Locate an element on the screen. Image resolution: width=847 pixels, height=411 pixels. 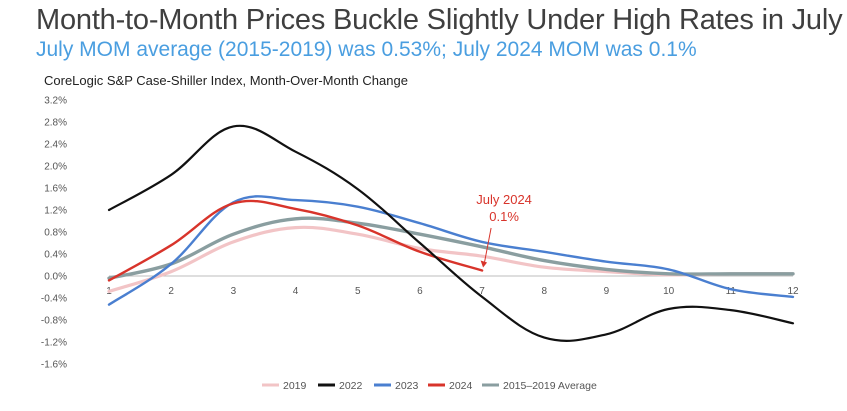
legend-label: 2024 is located at coordinates (461, 386).